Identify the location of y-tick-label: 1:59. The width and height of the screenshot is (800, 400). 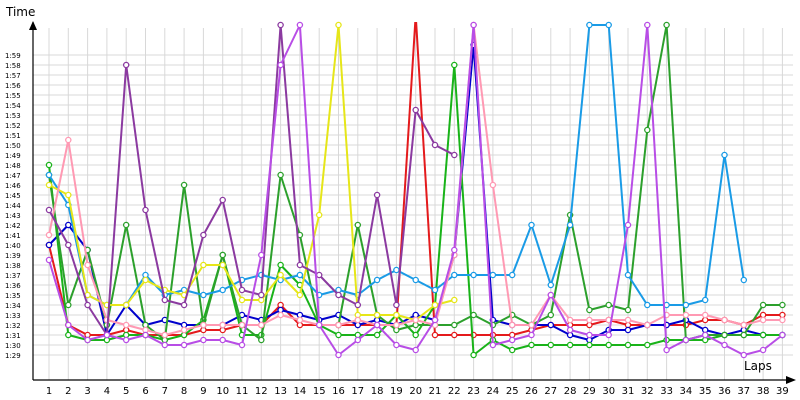
(13, 56).